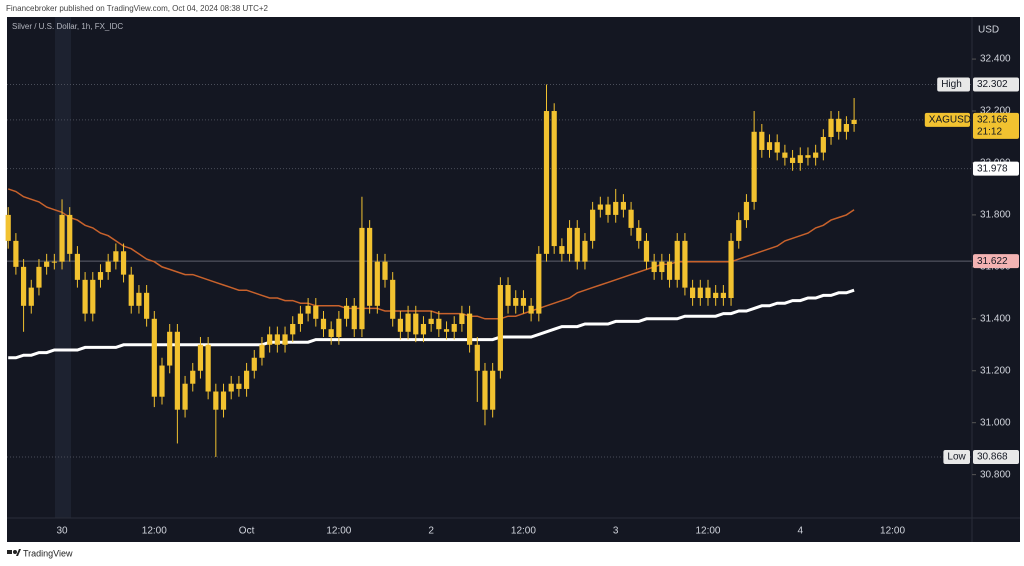 The height and width of the screenshot is (566, 1024). I want to click on x-tick-label: 2, so click(431, 531).